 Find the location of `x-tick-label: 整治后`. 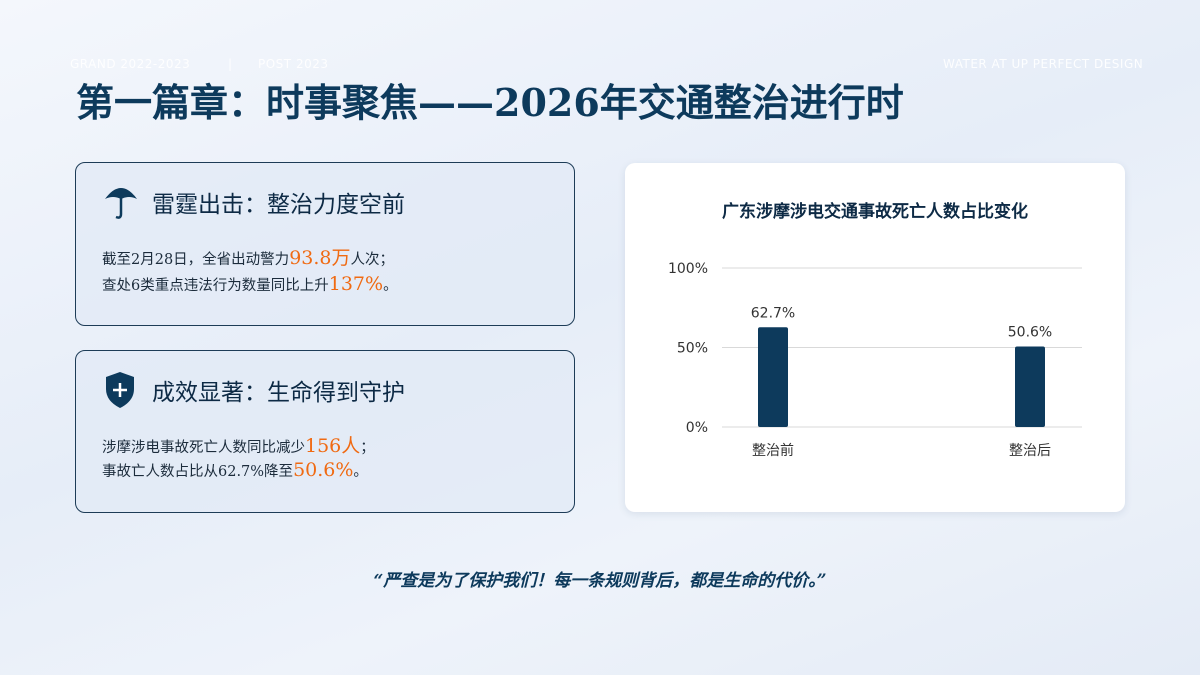

x-tick-label: 整治后 is located at coordinates (1030, 451).